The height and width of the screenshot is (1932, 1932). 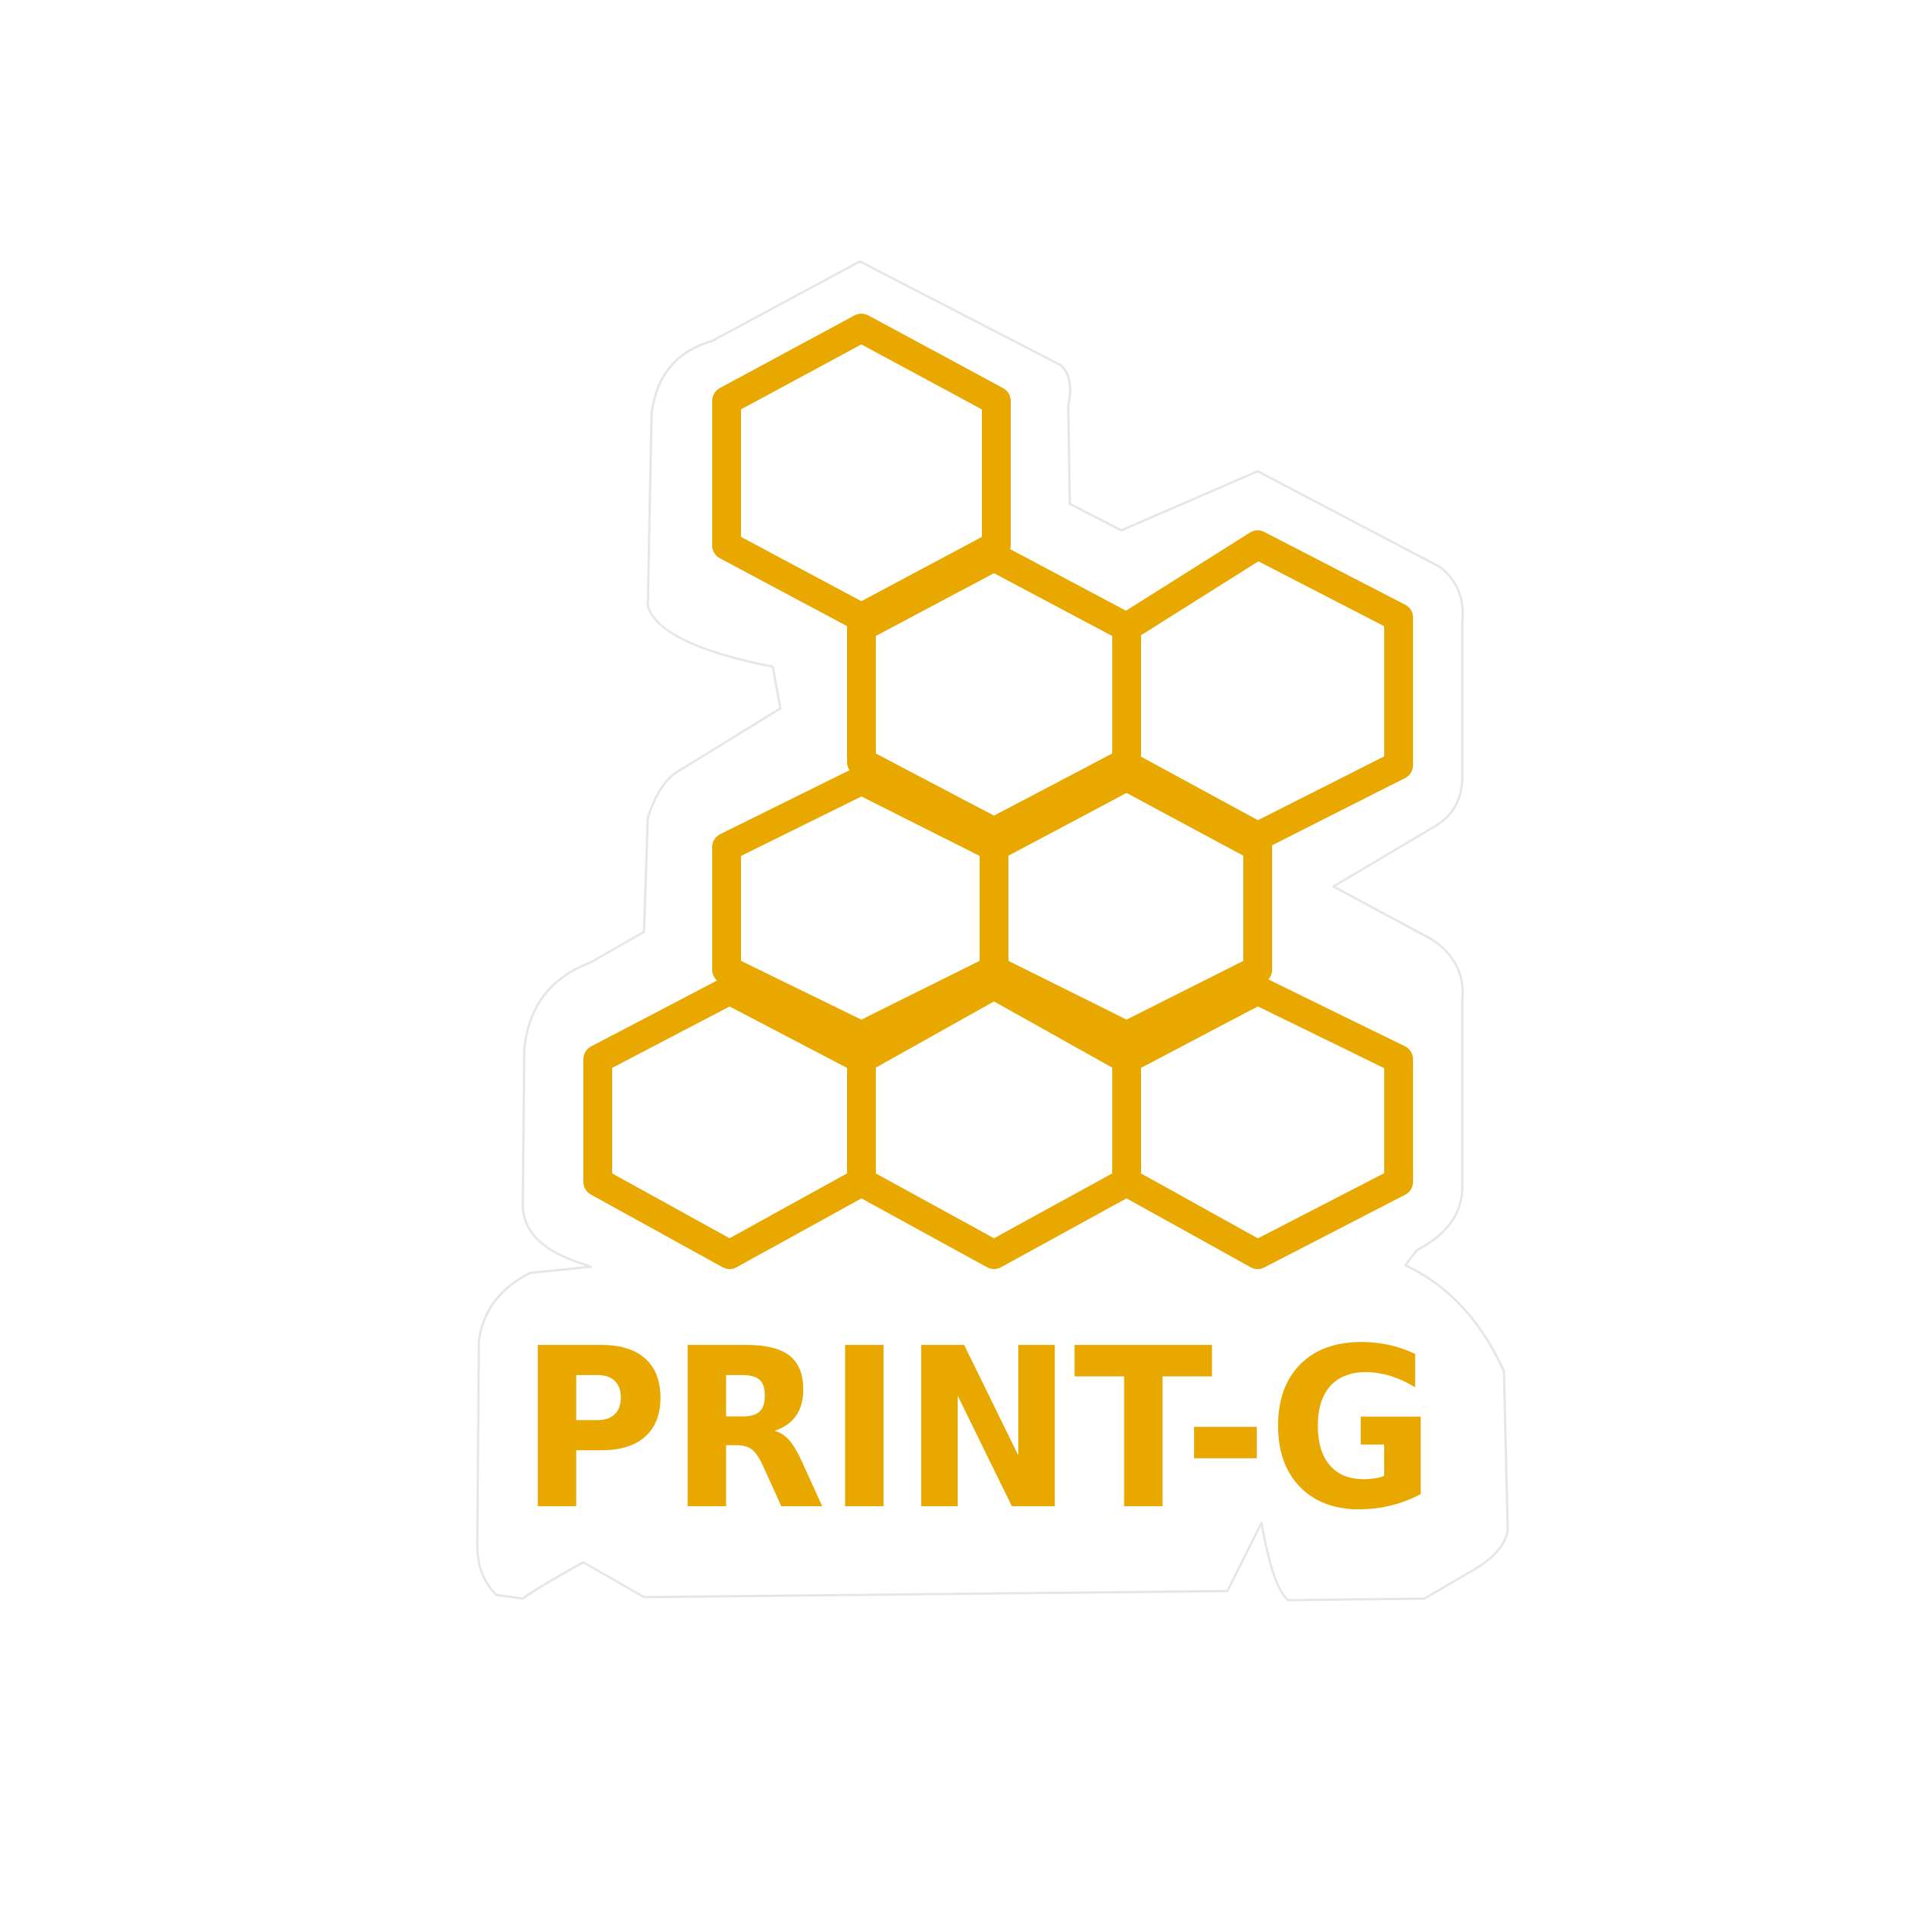 What do you see at coordinates (1263, 1122) in the screenshot?
I see `hex-cell-row4-right` at bounding box center [1263, 1122].